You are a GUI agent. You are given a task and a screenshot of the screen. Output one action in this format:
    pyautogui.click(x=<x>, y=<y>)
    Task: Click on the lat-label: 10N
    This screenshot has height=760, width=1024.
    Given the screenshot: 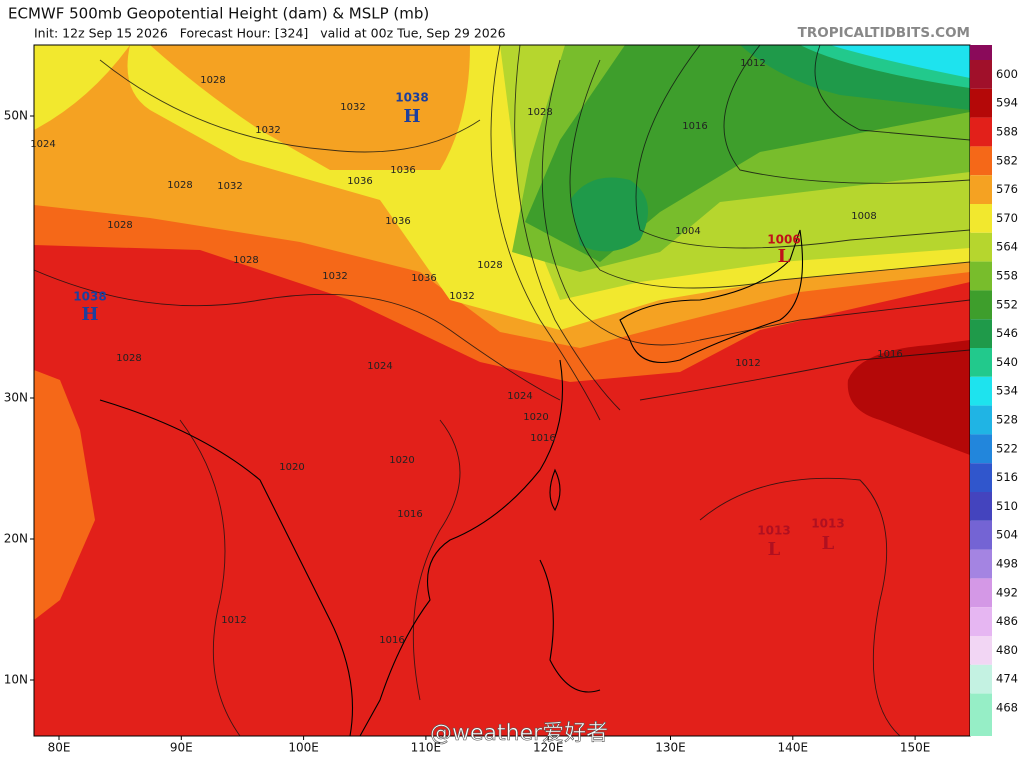 What is the action you would take?
    pyautogui.click(x=16, y=680)
    